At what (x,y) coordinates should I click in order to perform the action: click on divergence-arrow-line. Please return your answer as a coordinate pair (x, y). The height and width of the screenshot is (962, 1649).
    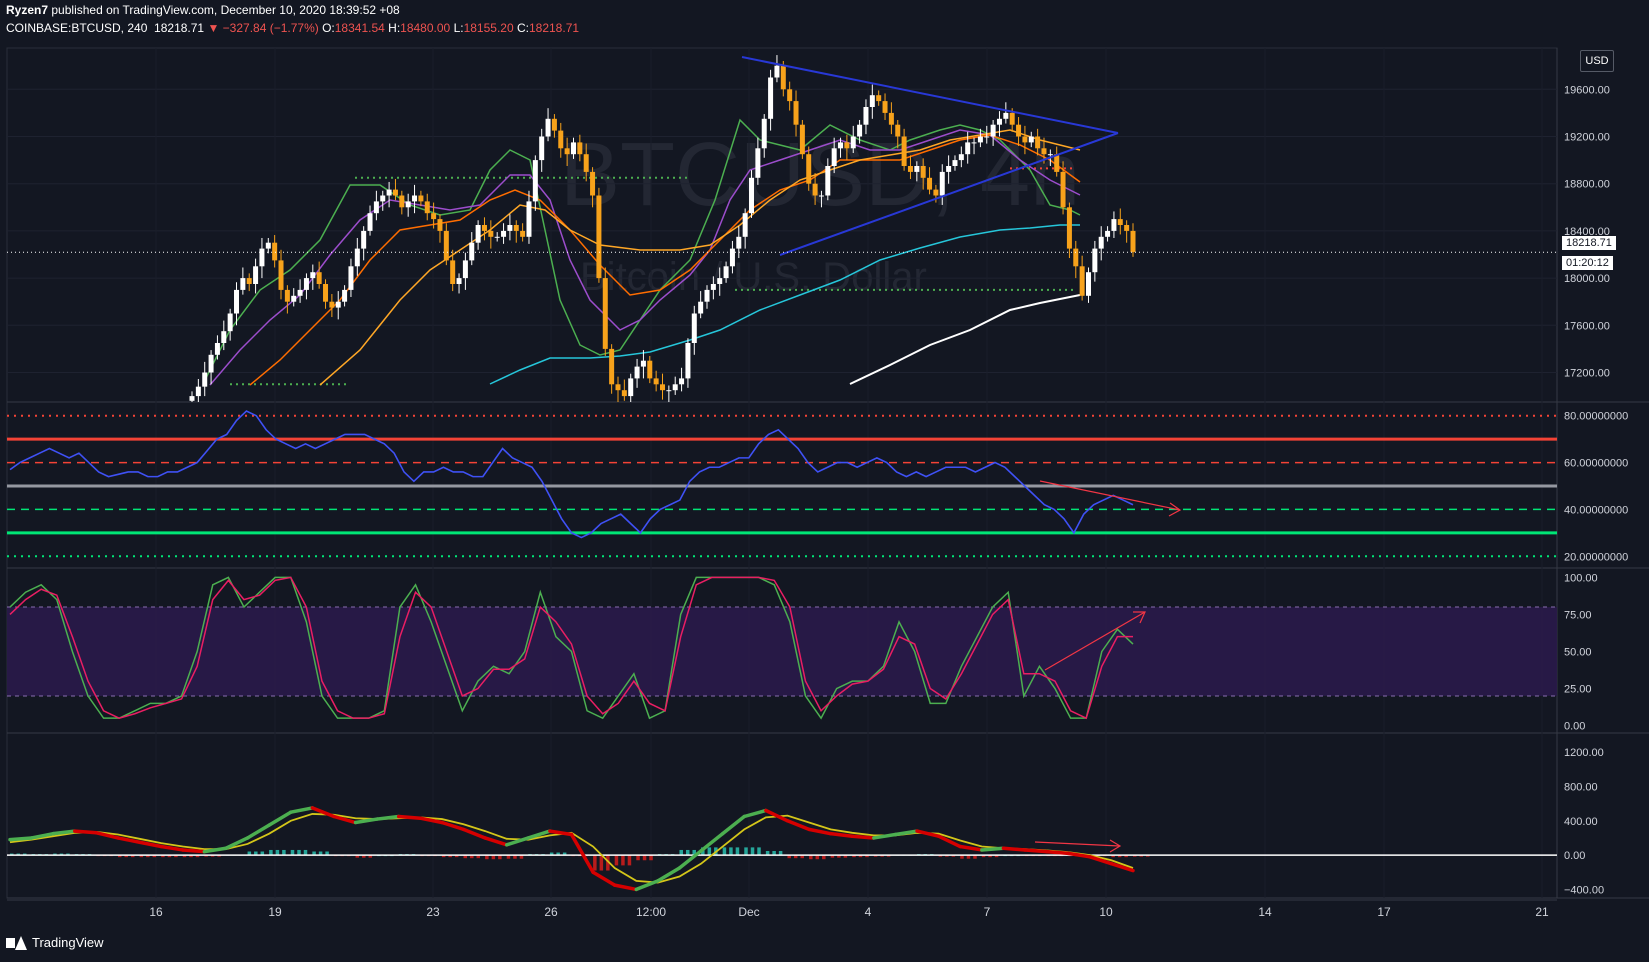
    Looking at the image, I should click on (1110, 495).